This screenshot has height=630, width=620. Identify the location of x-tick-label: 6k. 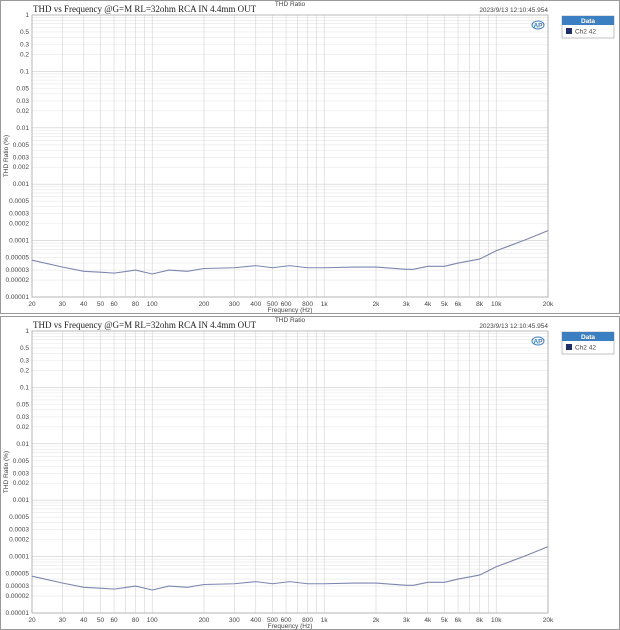
(459, 620).